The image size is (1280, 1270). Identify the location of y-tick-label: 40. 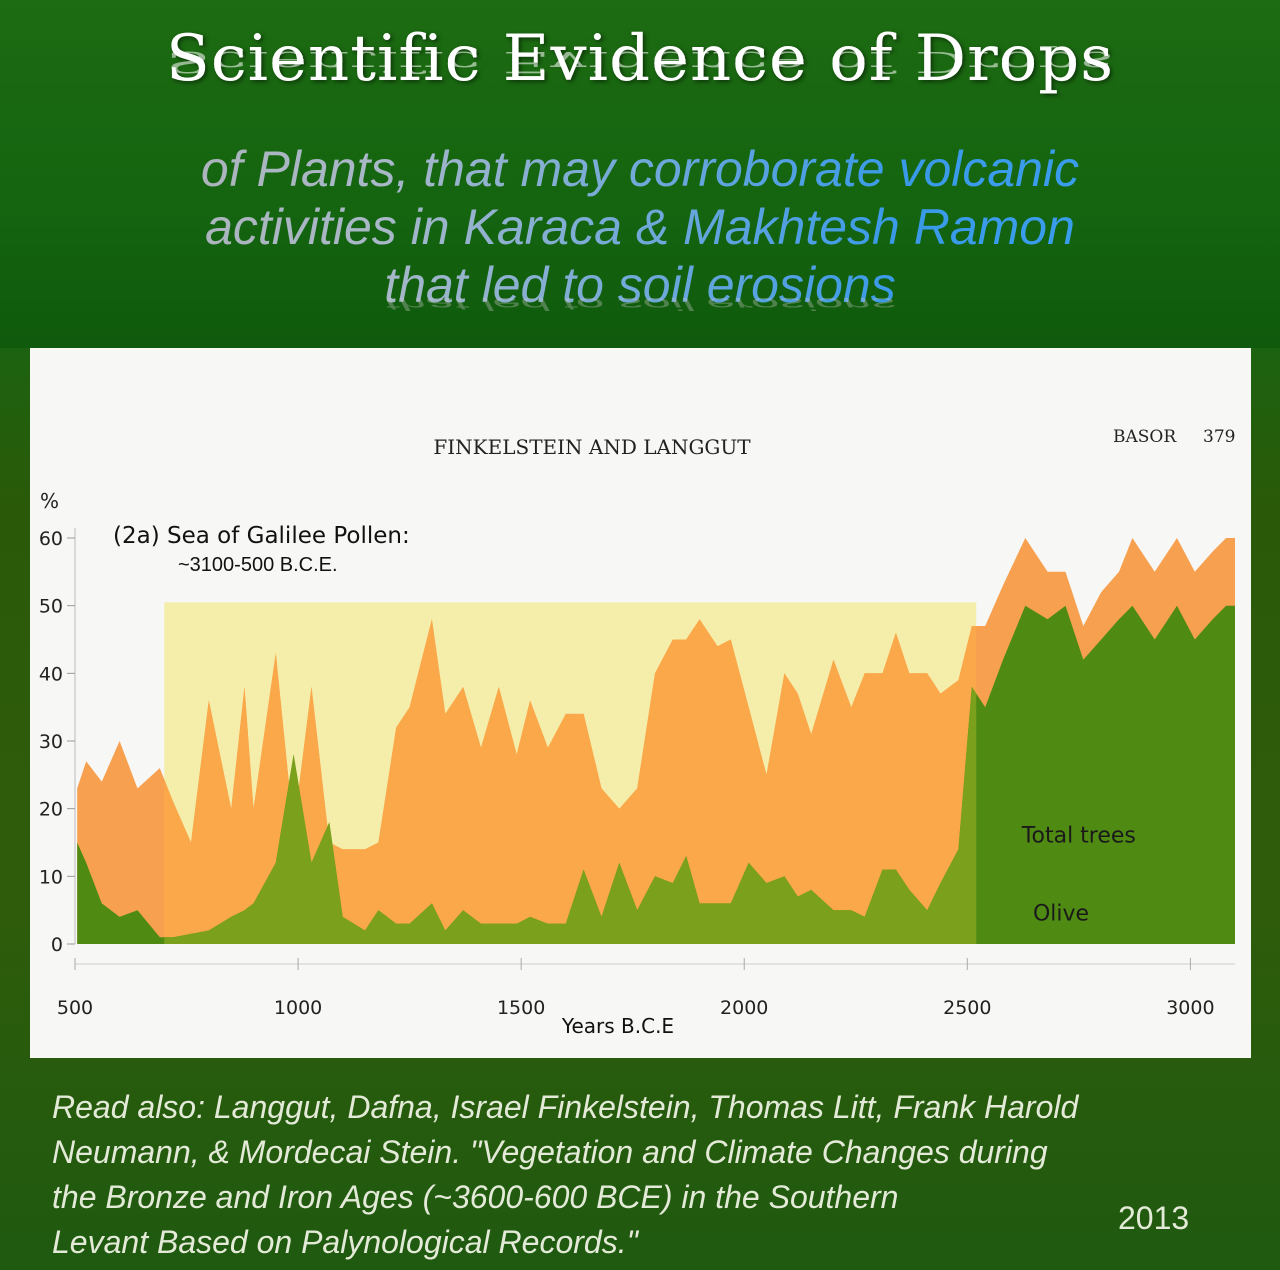
(51, 674).